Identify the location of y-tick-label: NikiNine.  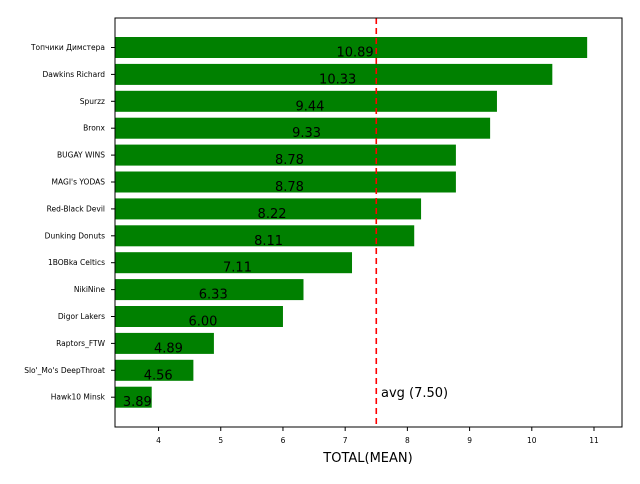
(90, 289).